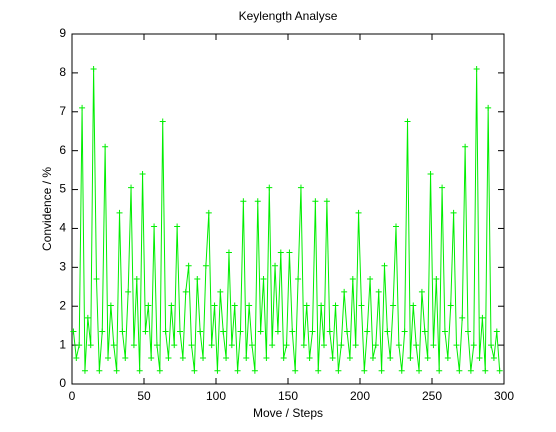 The image size is (556, 432). I want to click on x-tick-label: 300, so click(504, 396).